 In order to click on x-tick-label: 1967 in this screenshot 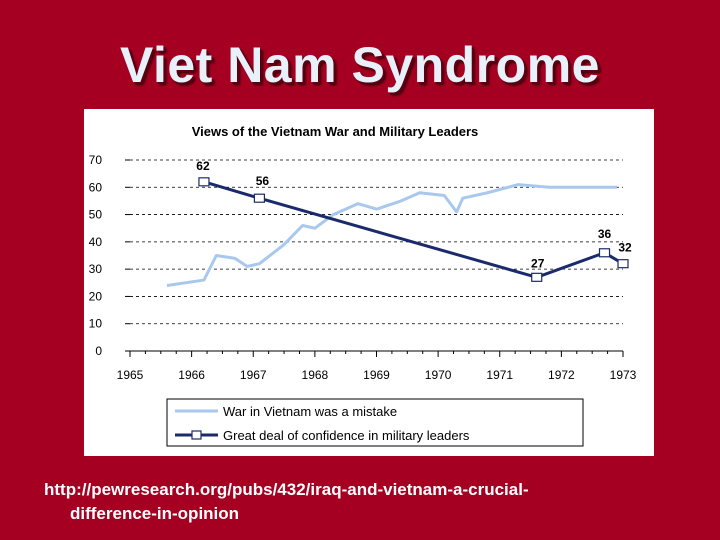, I will do `click(253, 375)`.